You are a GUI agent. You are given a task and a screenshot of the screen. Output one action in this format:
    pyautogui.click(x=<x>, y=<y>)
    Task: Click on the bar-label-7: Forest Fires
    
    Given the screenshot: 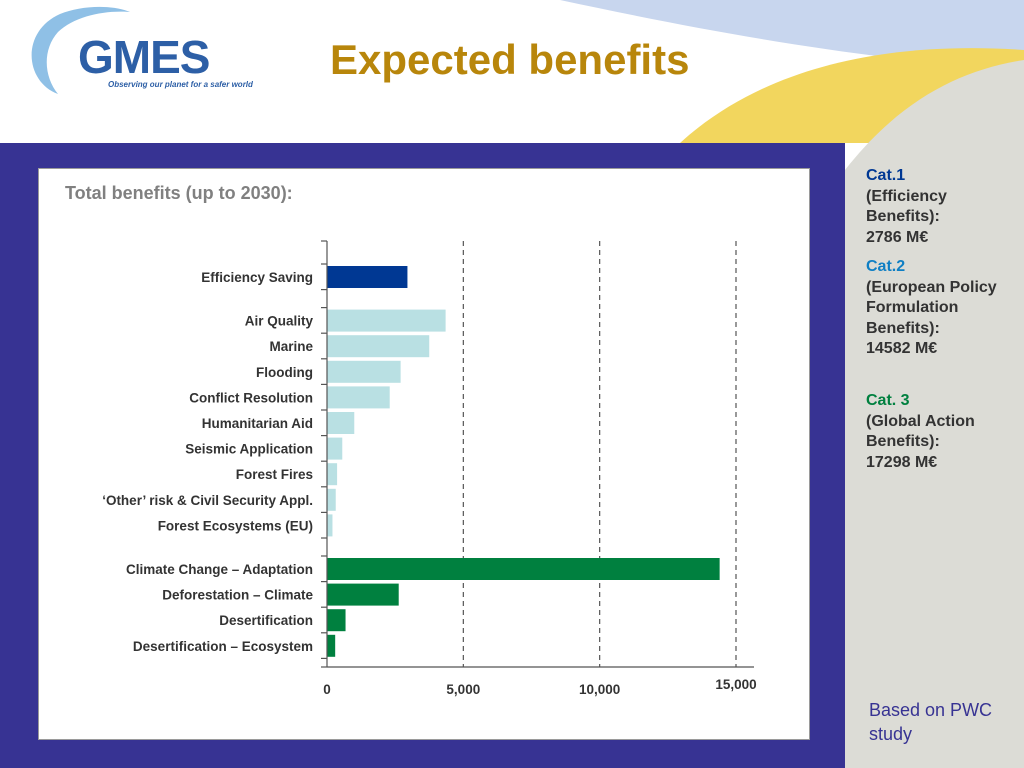 What is the action you would take?
    pyautogui.click(x=274, y=474)
    